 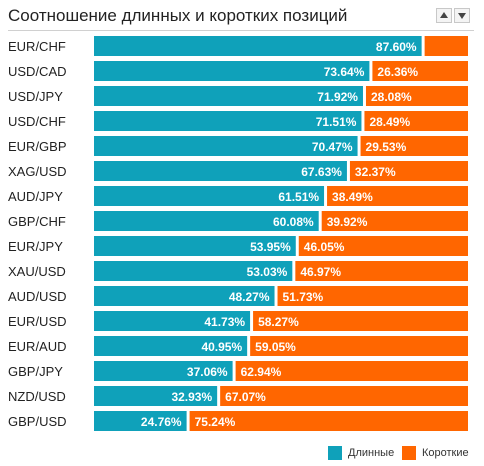 What do you see at coordinates (37, 321) in the screenshot?
I see `category-label: EUR/USD` at bounding box center [37, 321].